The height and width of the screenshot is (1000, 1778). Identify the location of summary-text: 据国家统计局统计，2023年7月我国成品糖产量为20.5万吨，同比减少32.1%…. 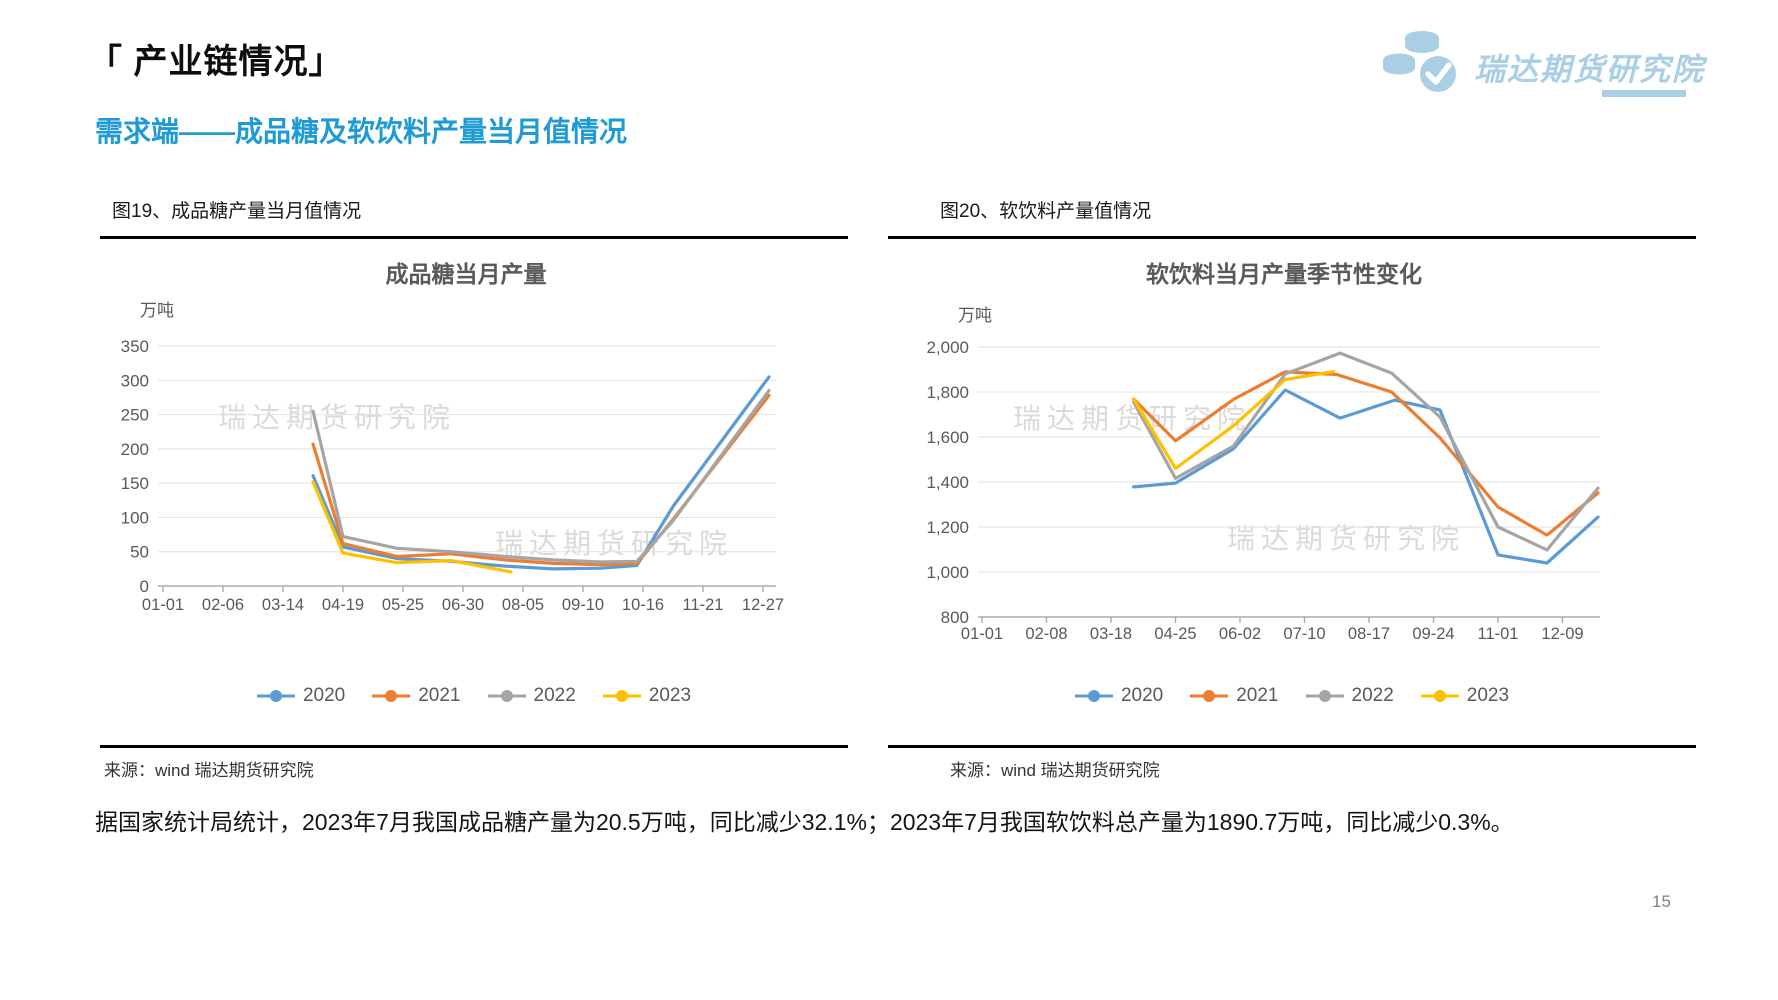
(804, 822).